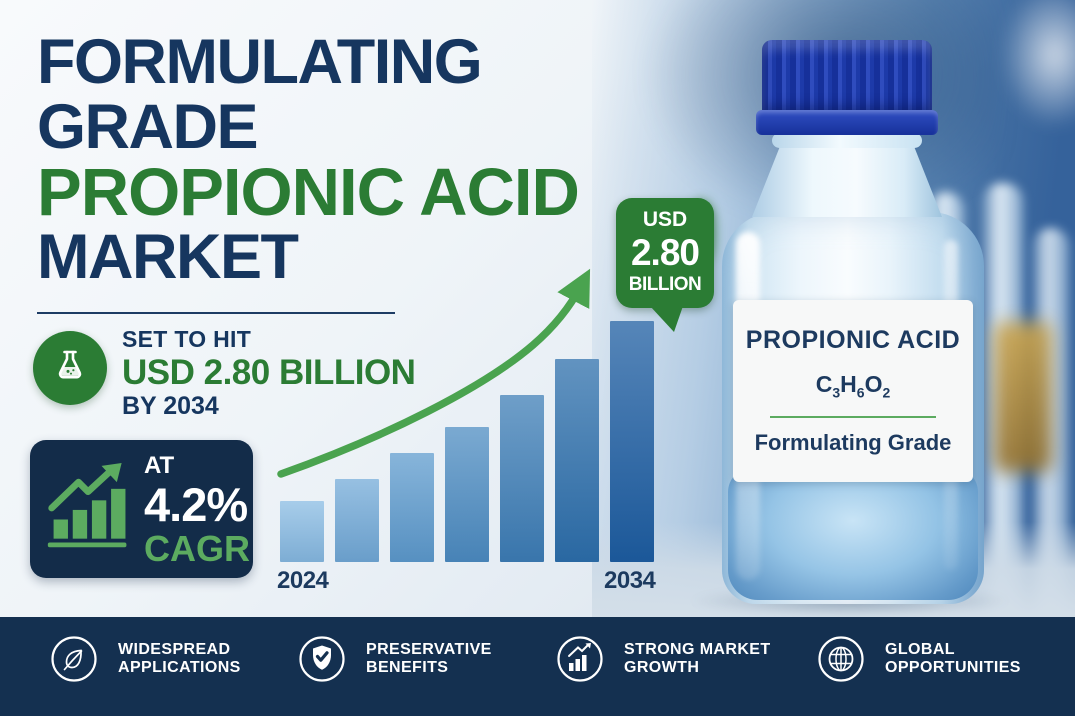 Image resolution: width=1075 pixels, height=716 pixels. Describe the element at coordinates (847, 77) in the screenshot. I see `bottle-cap` at that location.